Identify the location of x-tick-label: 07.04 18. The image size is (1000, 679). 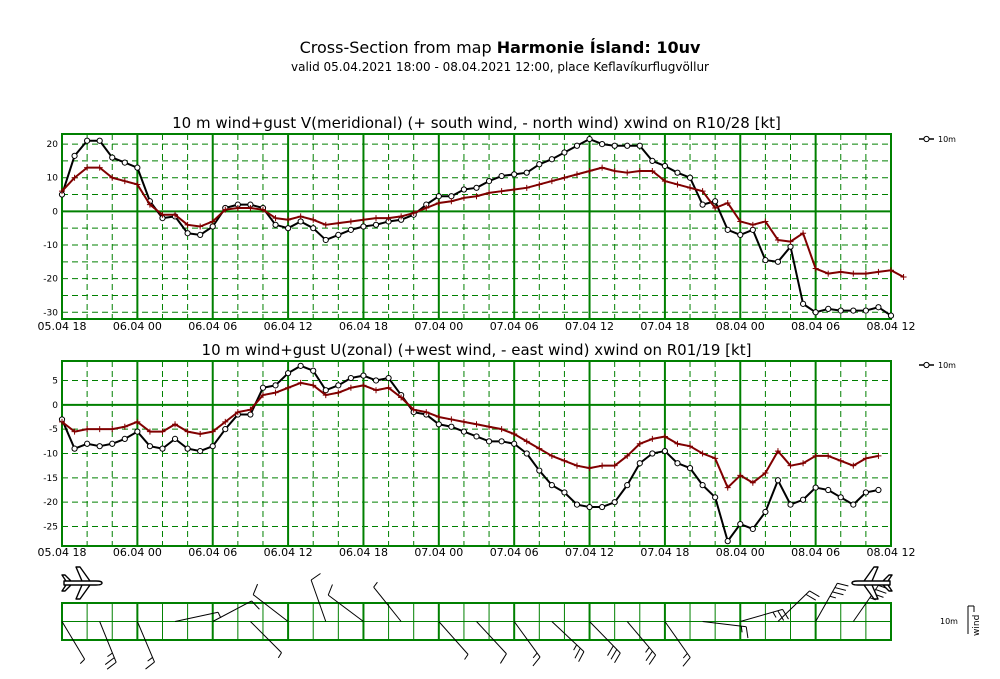
(664, 326).